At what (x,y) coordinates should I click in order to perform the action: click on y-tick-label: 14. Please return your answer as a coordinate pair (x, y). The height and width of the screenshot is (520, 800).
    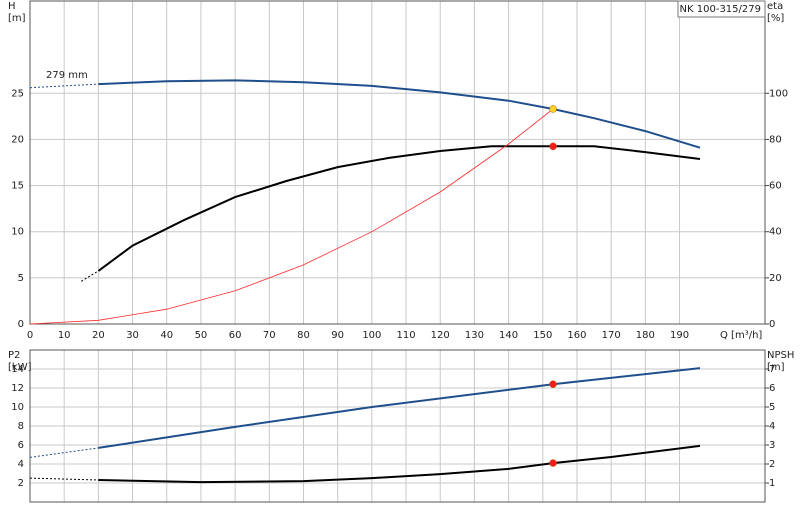
    Looking at the image, I should click on (17, 369).